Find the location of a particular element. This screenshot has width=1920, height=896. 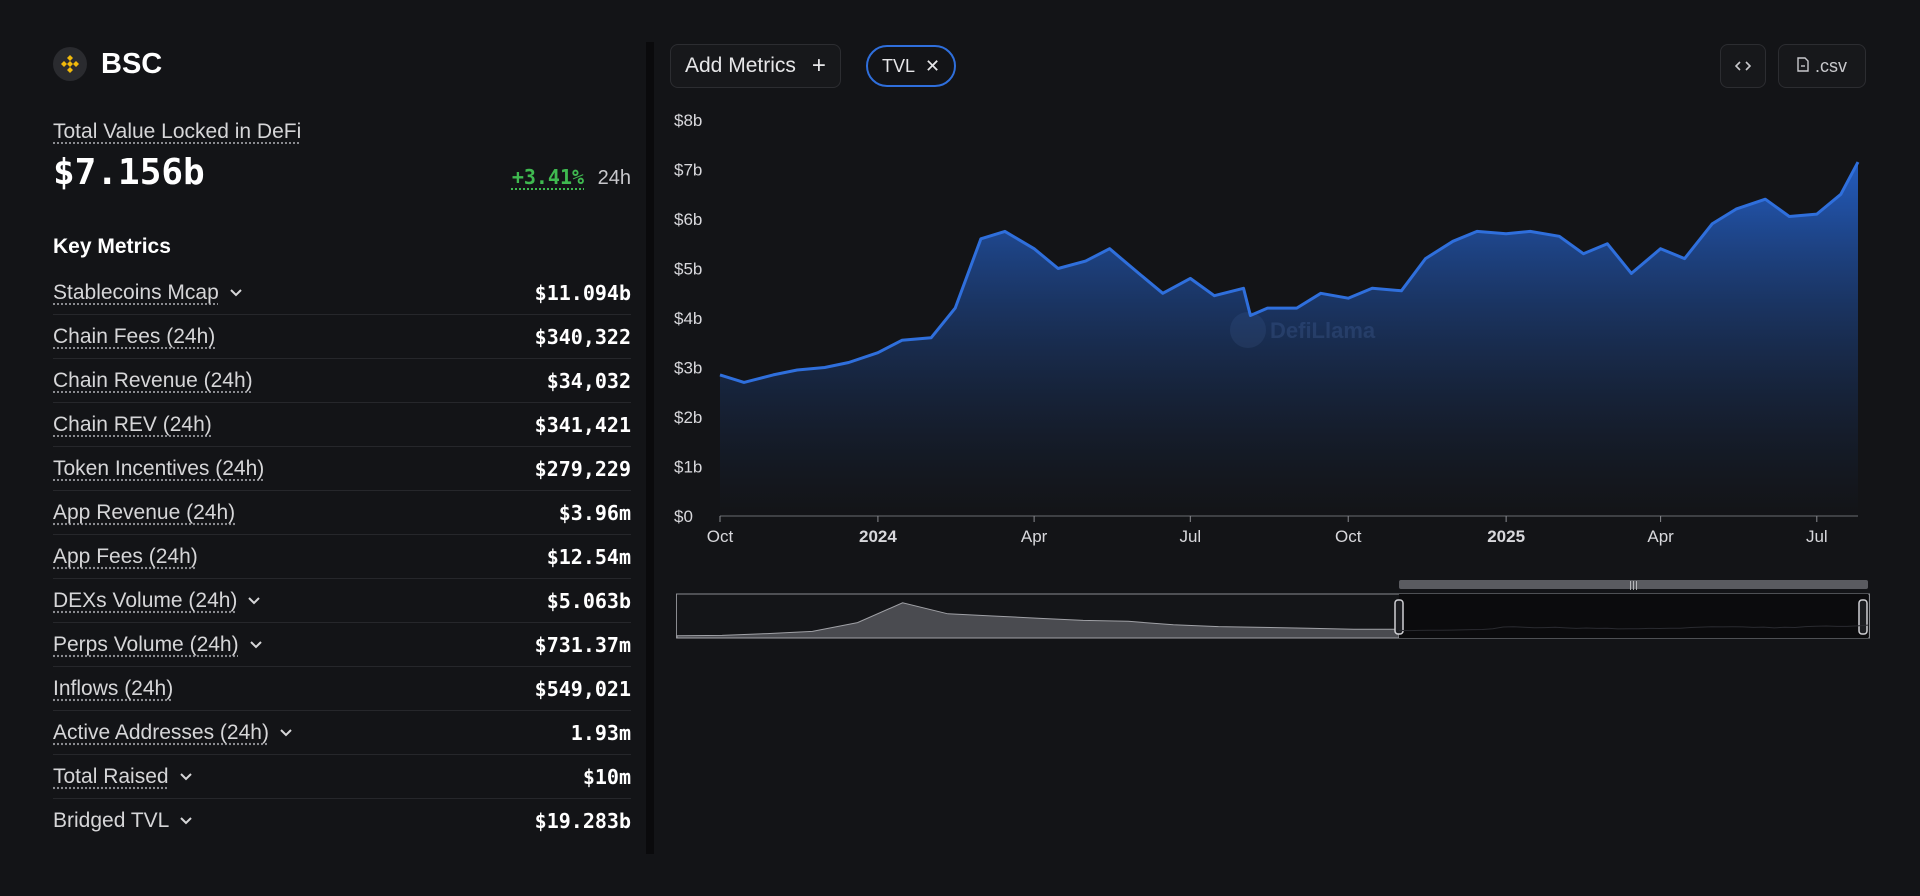

tvl-summary: $7.156b +3.41% 24h is located at coordinates (342, 172).